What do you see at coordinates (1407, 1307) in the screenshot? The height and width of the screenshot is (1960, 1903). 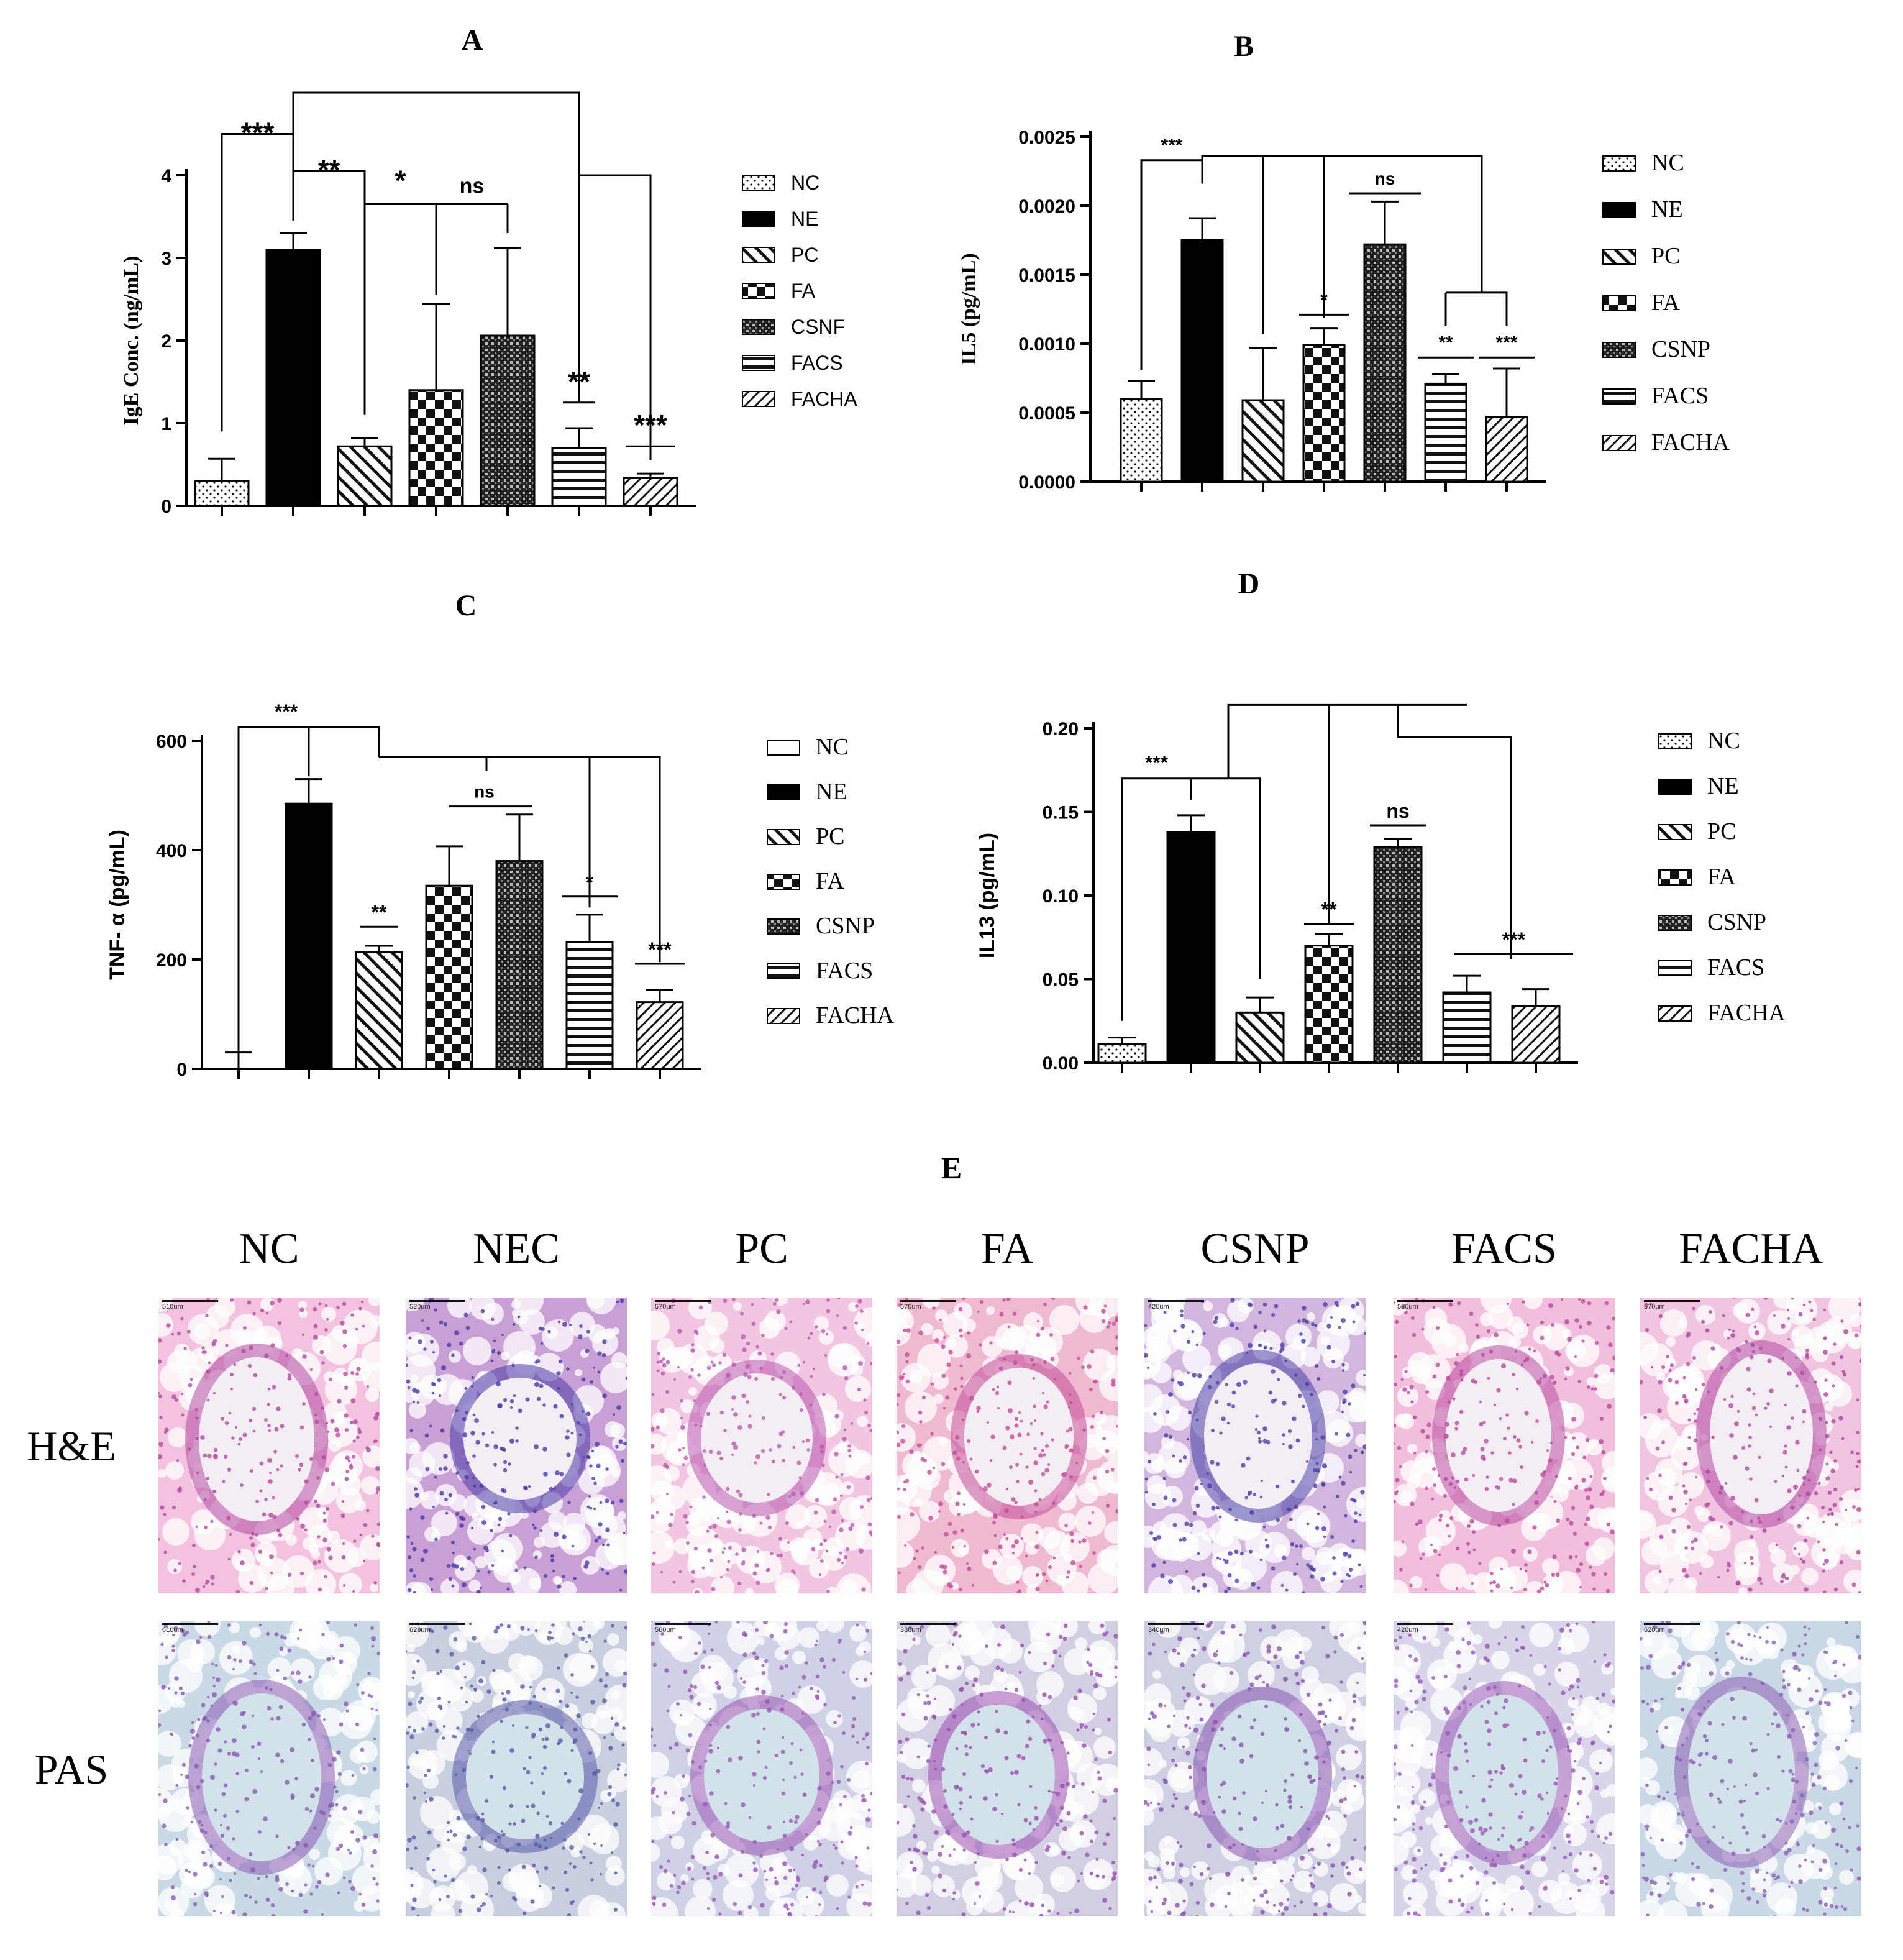 I see `scale-bar-label: 580um` at bounding box center [1407, 1307].